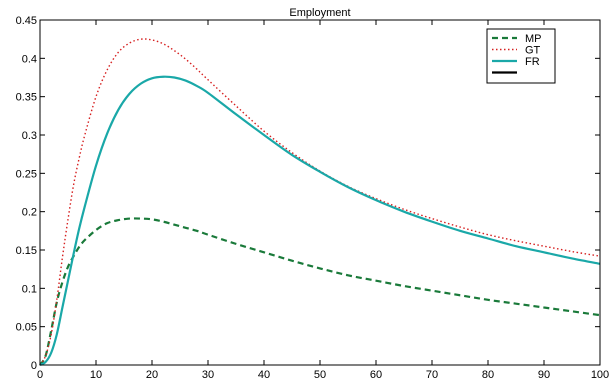  What do you see at coordinates (376, 375) in the screenshot?
I see `x-tick-label: 60` at bounding box center [376, 375].